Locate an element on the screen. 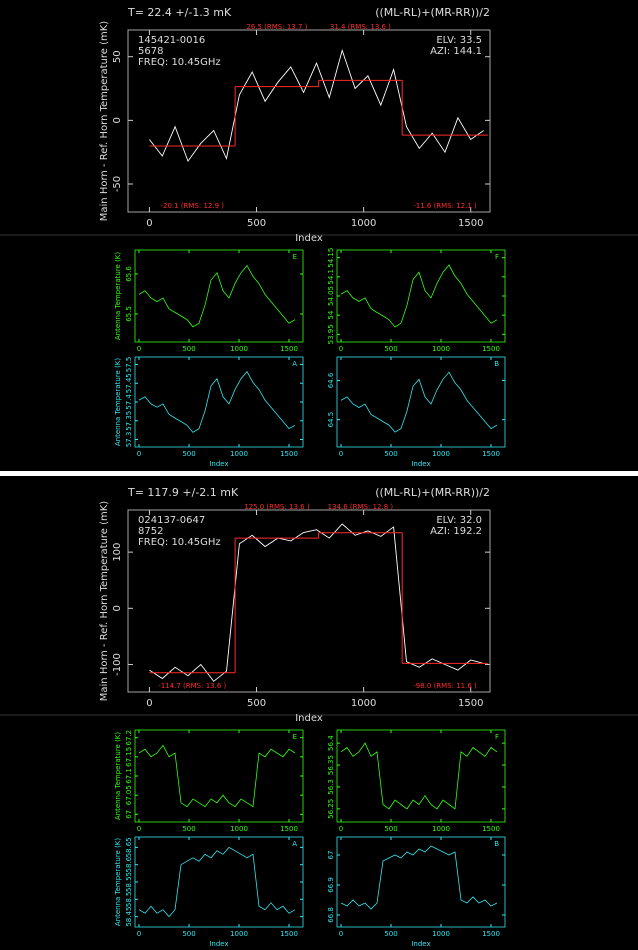  info-text: ELV: 33.5 is located at coordinates (459, 40).